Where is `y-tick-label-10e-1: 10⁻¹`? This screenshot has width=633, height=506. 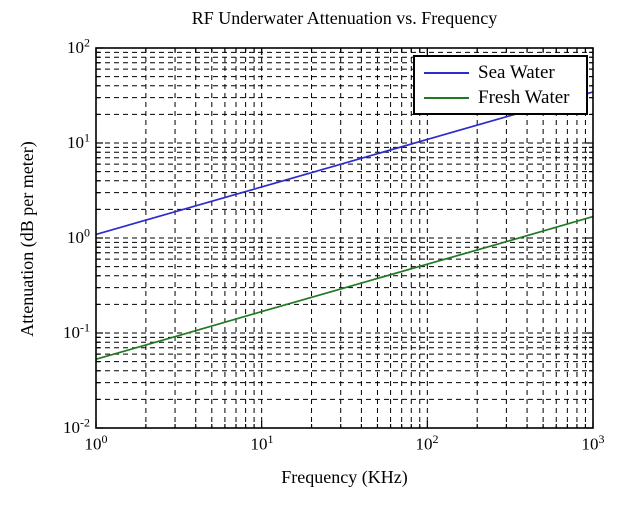
y-tick-label-10e-1: 10⁻¹ is located at coordinates (76, 332).